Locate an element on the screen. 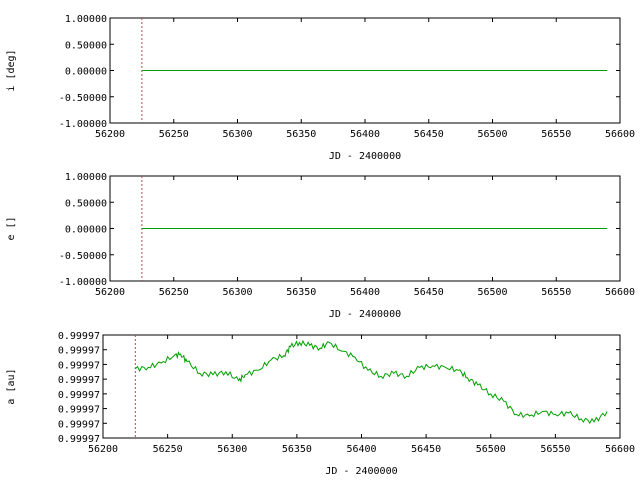 The width and height of the screenshot is (640, 480). y-axis-label: e [] is located at coordinates (11, 228).